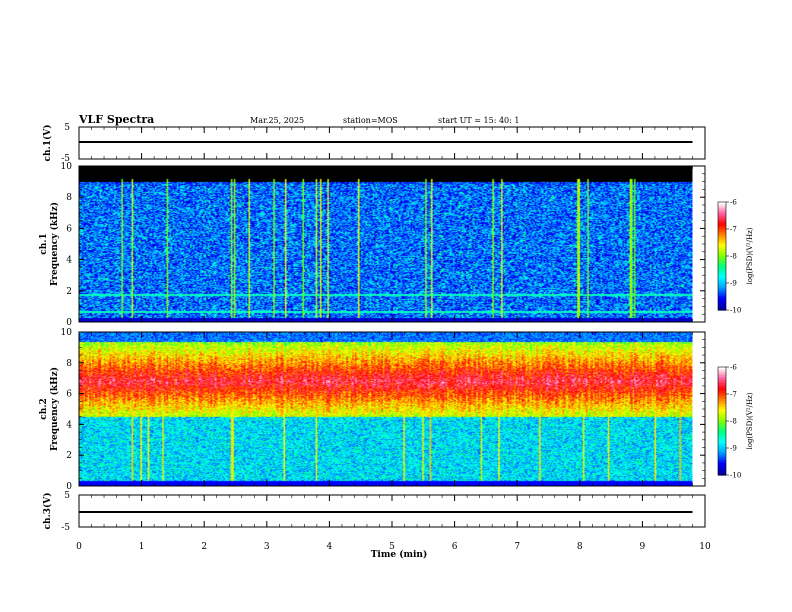 The image size is (792, 612). What do you see at coordinates (69, 229) in the screenshot?
I see `freq-tick-label: 6` at bounding box center [69, 229].